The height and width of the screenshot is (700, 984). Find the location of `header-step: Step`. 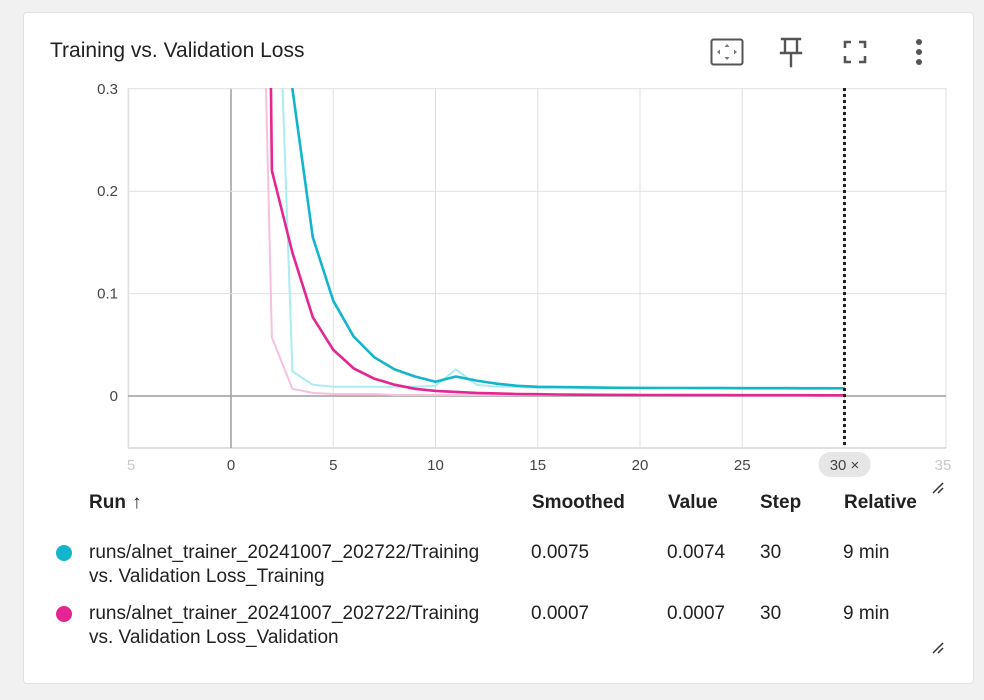

header-step: Step is located at coordinates (781, 502).